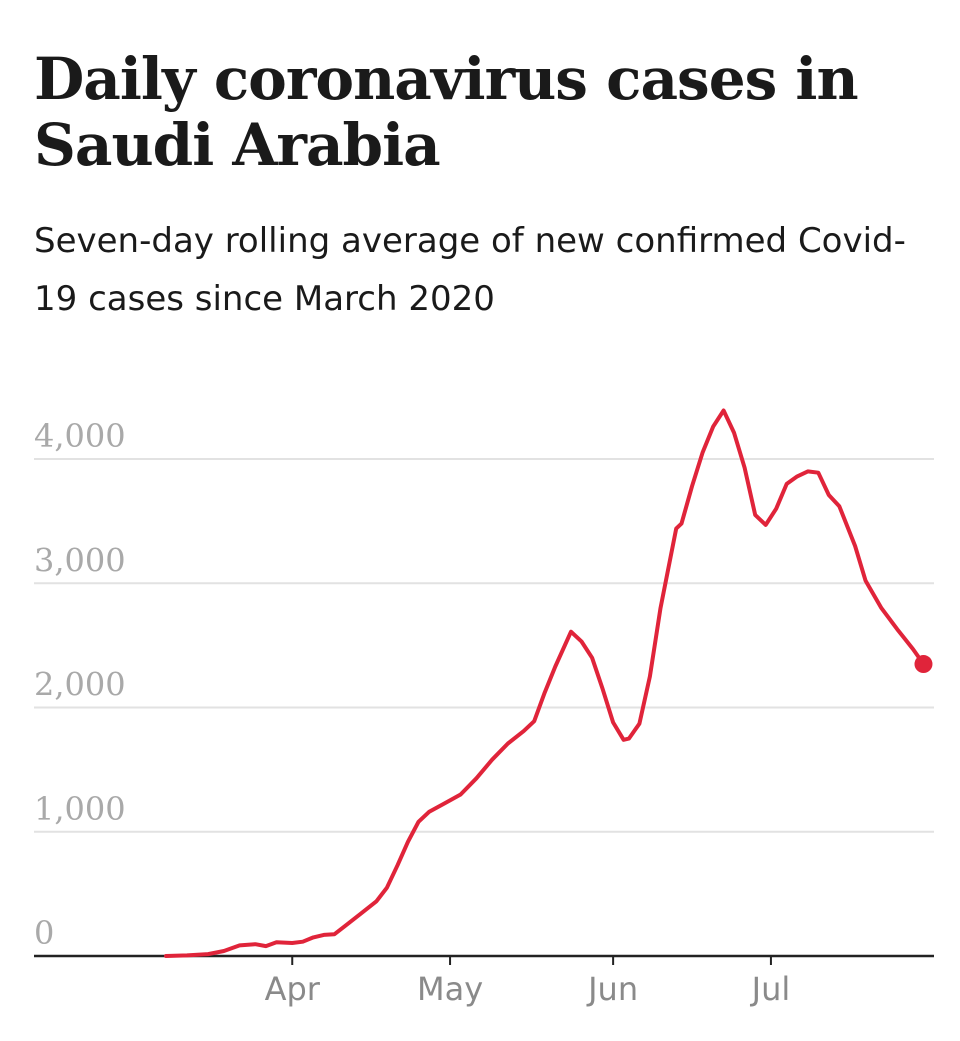  Describe the element at coordinates (770, 989) in the screenshot. I see `x-tick-label: Jul` at that location.